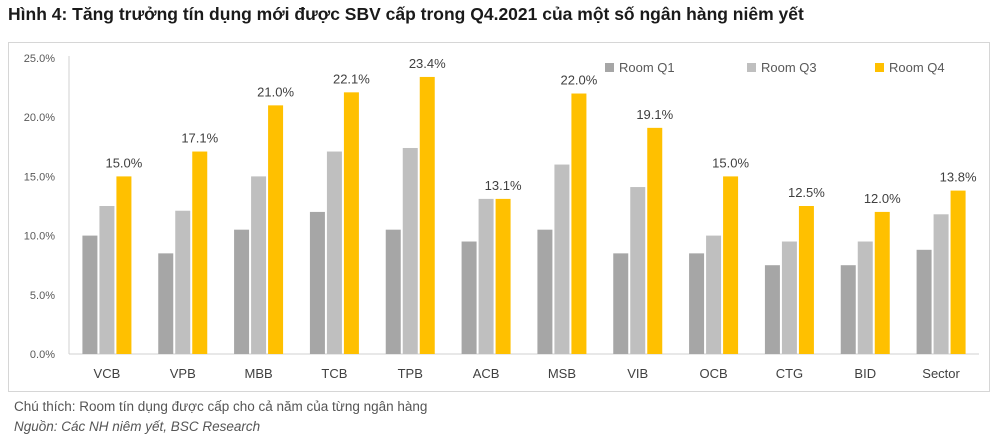 The width and height of the screenshot is (1000, 444). I want to click on x-tick-label: MBB, so click(258, 373).